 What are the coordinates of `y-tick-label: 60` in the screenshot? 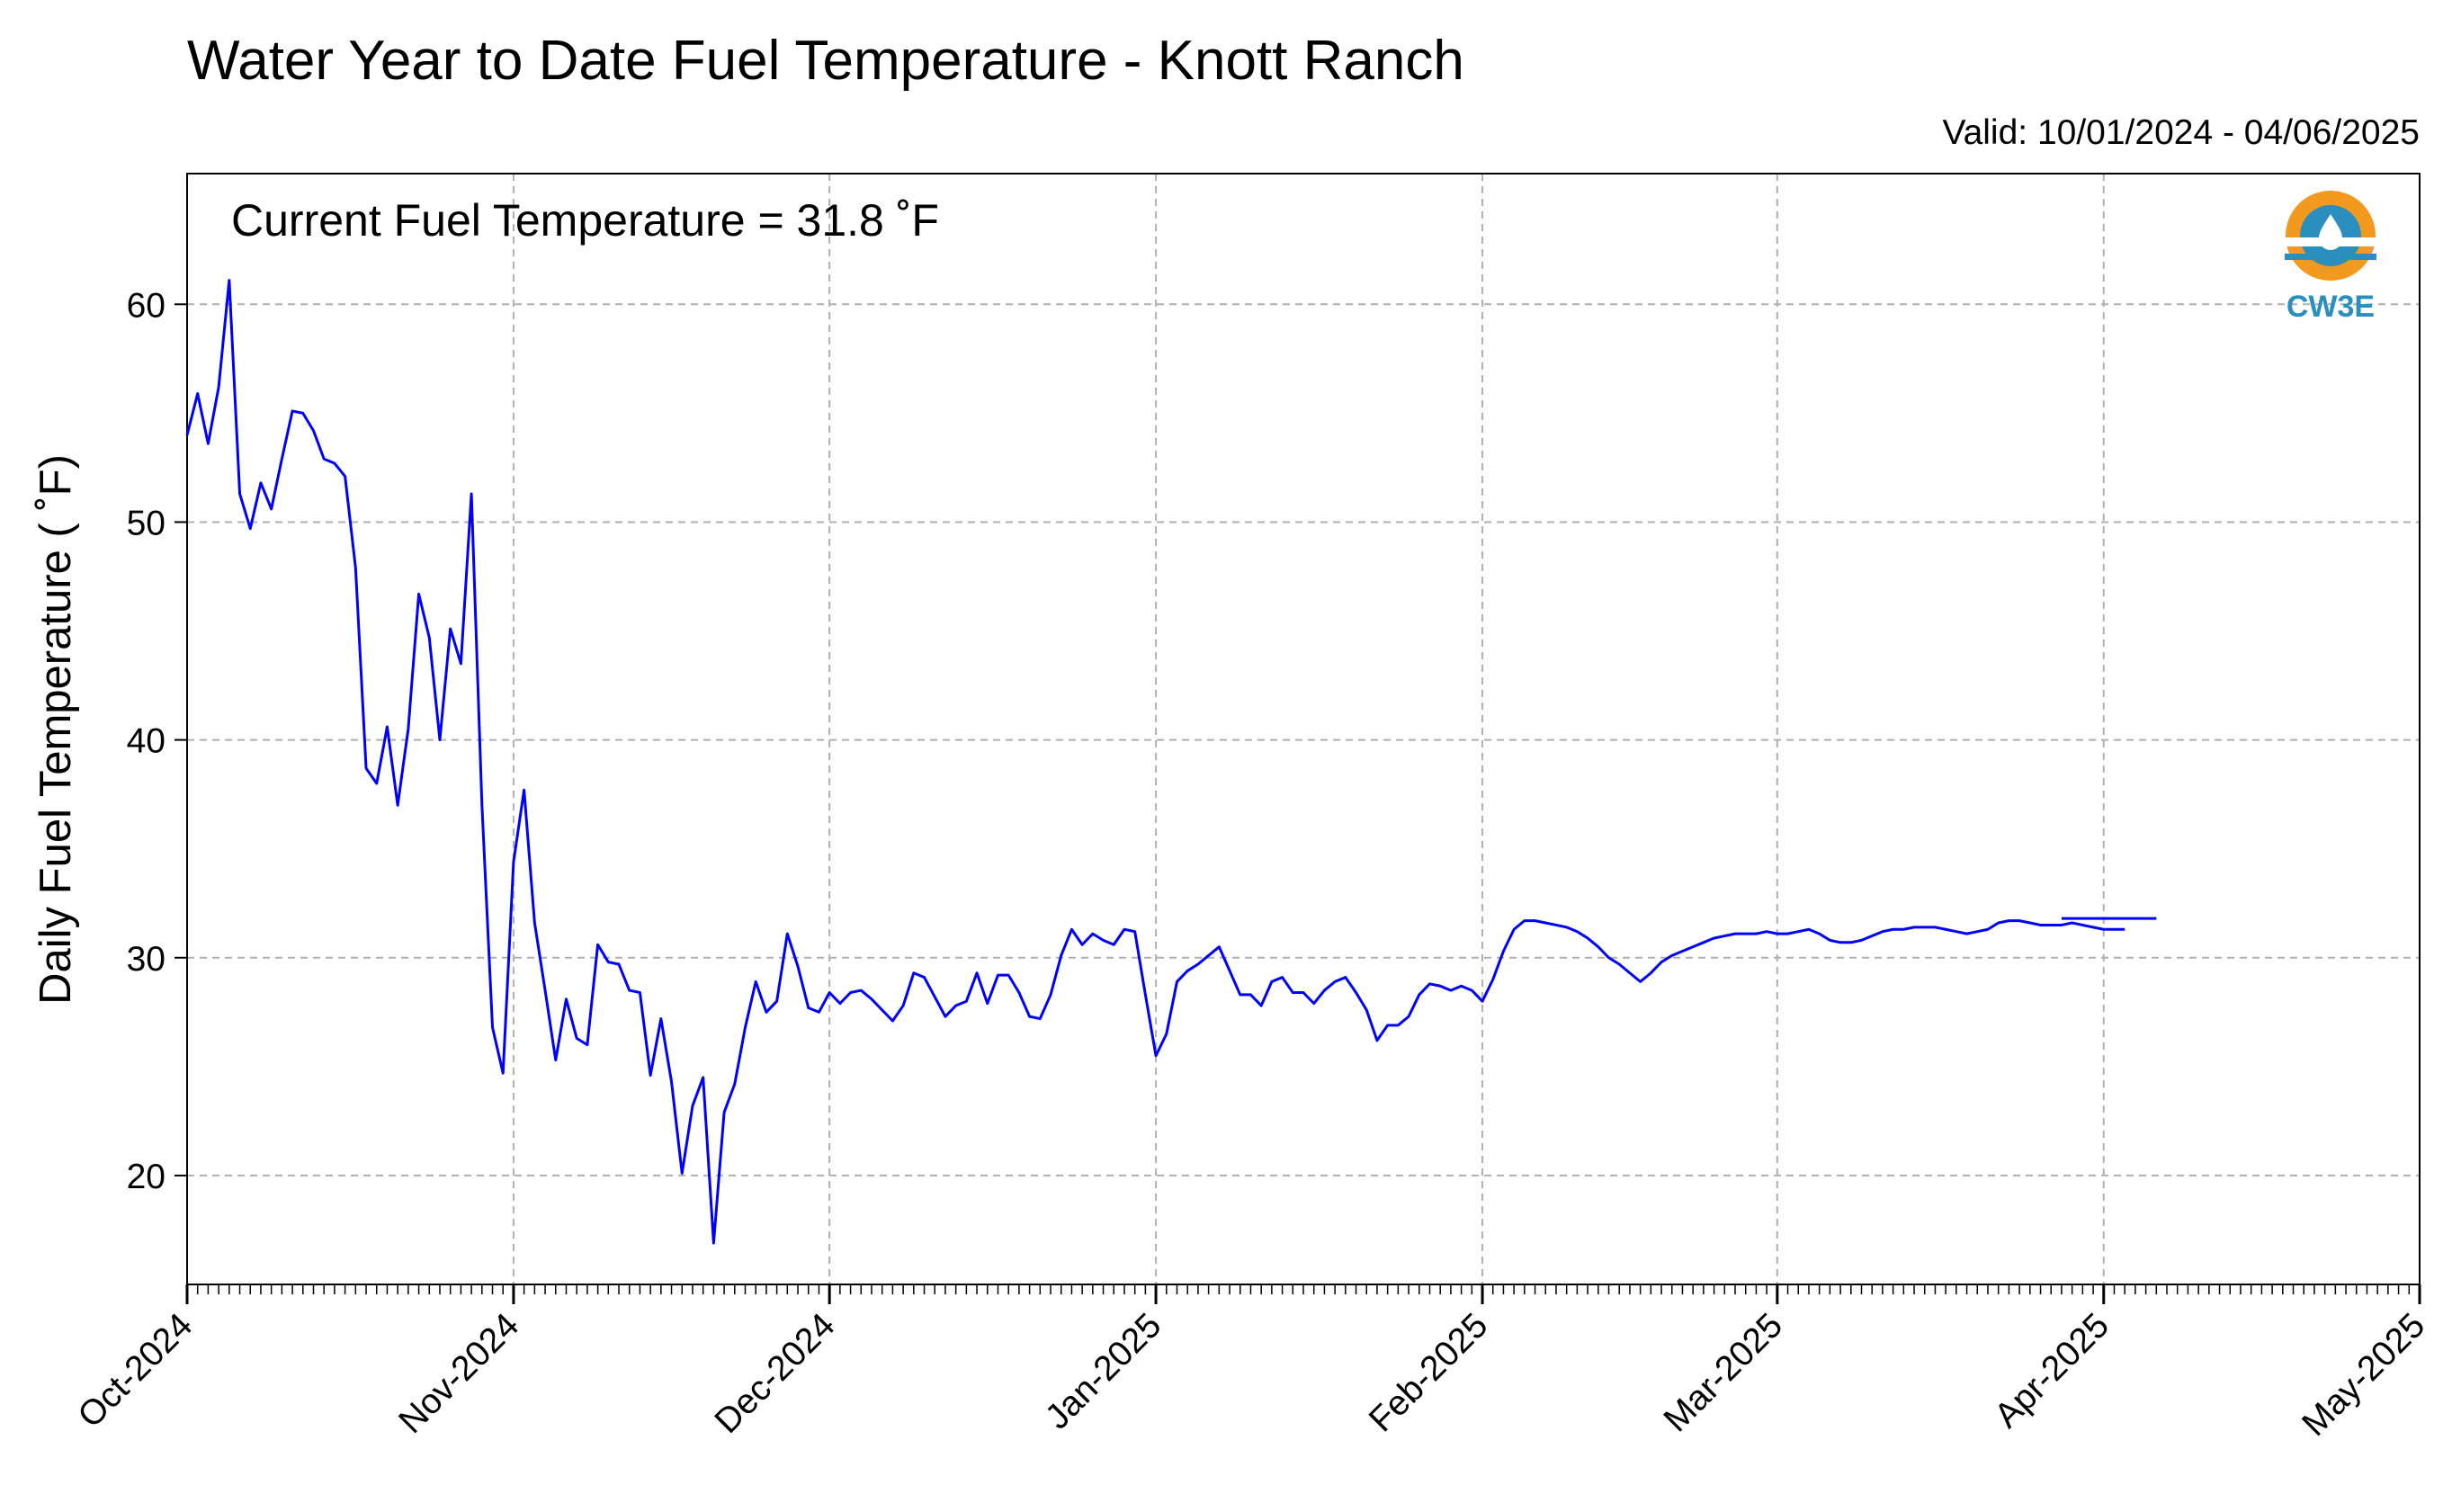 It's located at (146, 305).